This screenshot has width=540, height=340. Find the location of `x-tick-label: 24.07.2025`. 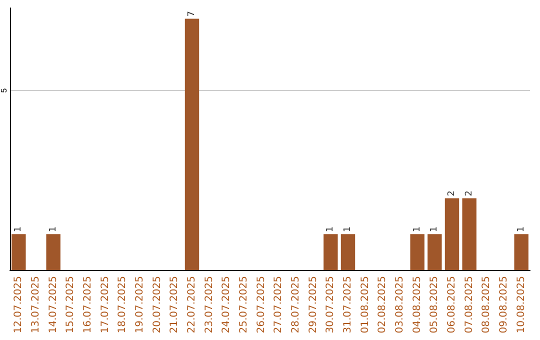

x-tick-label: 24.07.2025 is located at coordinates (226, 305).